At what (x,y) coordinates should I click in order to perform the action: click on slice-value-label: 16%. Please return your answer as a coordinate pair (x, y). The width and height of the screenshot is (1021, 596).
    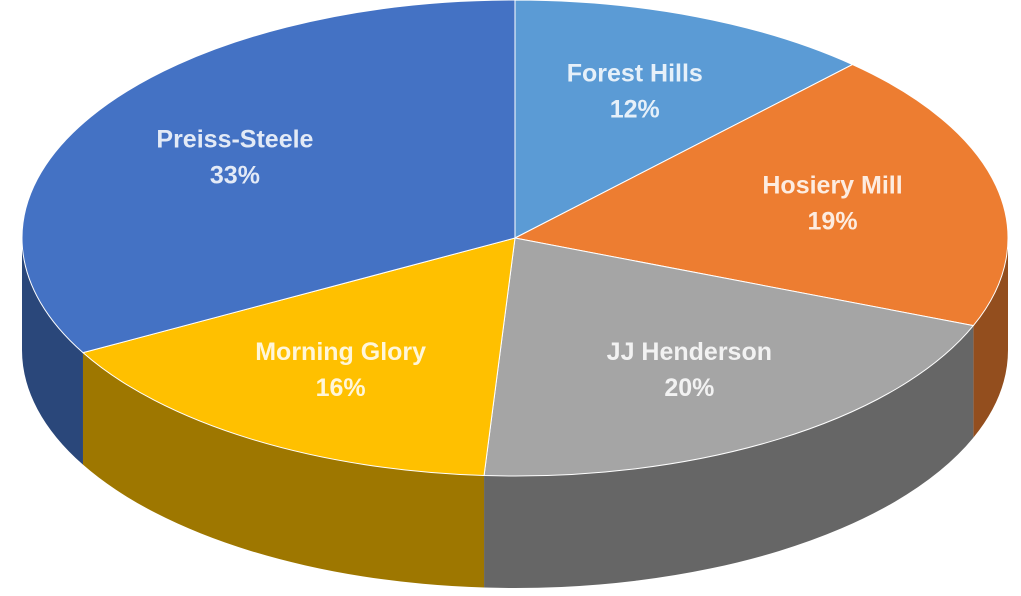
    Looking at the image, I should click on (341, 388).